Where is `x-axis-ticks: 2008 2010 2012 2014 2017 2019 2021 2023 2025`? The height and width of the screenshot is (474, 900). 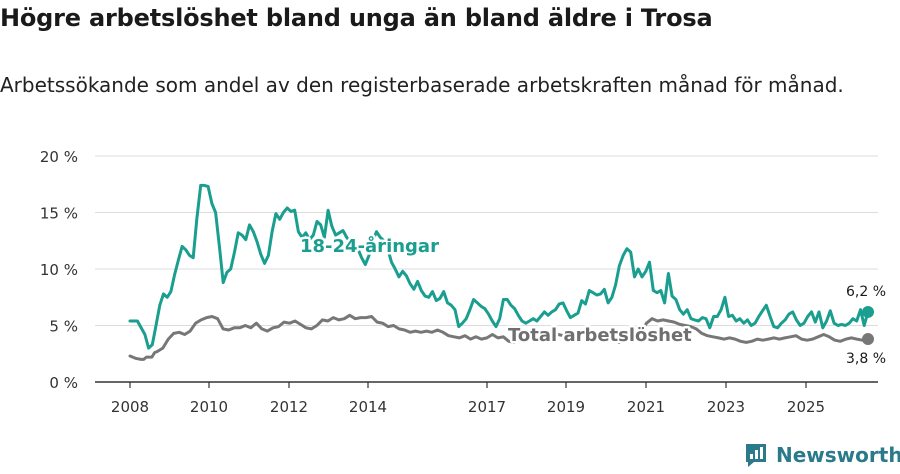 x-axis-ticks: 2008 2010 2012 2014 2017 2019 2021 2023 2025 is located at coordinates (468, 399).